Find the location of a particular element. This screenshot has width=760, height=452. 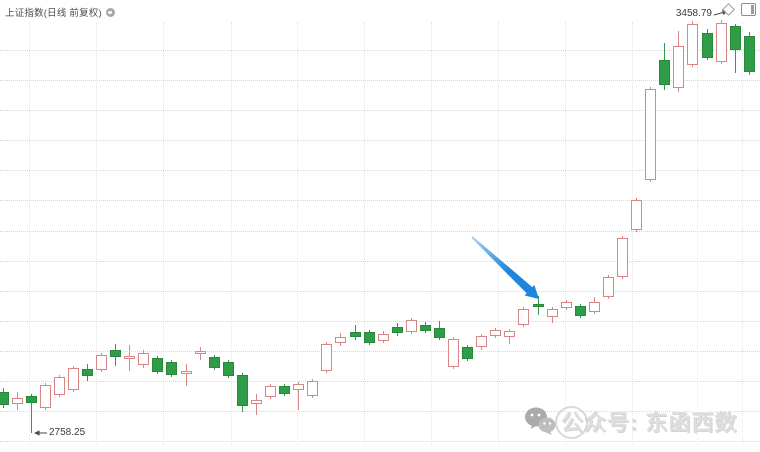

watermark-text: 公众号: 东函西数 is located at coordinates (649, 422).